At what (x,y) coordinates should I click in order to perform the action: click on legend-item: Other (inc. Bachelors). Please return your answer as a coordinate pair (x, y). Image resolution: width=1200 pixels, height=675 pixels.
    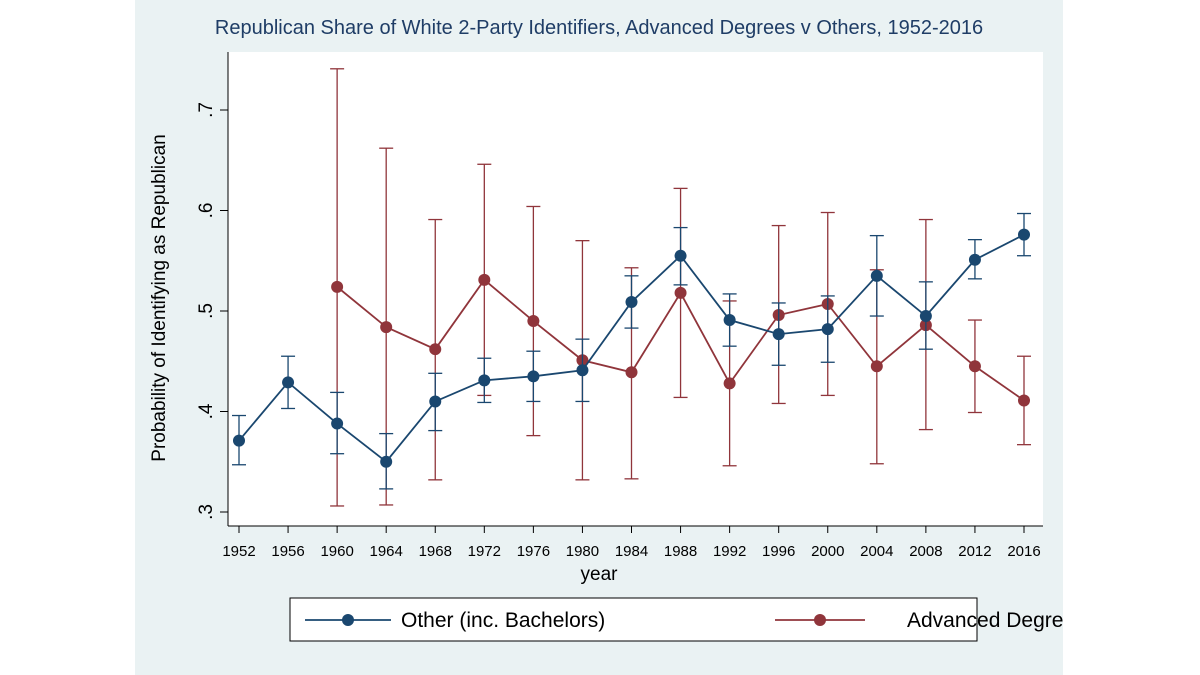
    Looking at the image, I should click on (455, 620).